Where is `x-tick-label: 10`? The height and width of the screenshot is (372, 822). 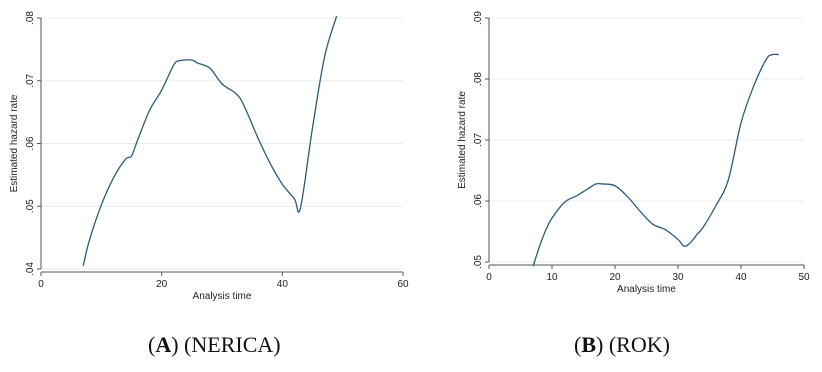
x-tick-label: 10 is located at coordinates (552, 277).